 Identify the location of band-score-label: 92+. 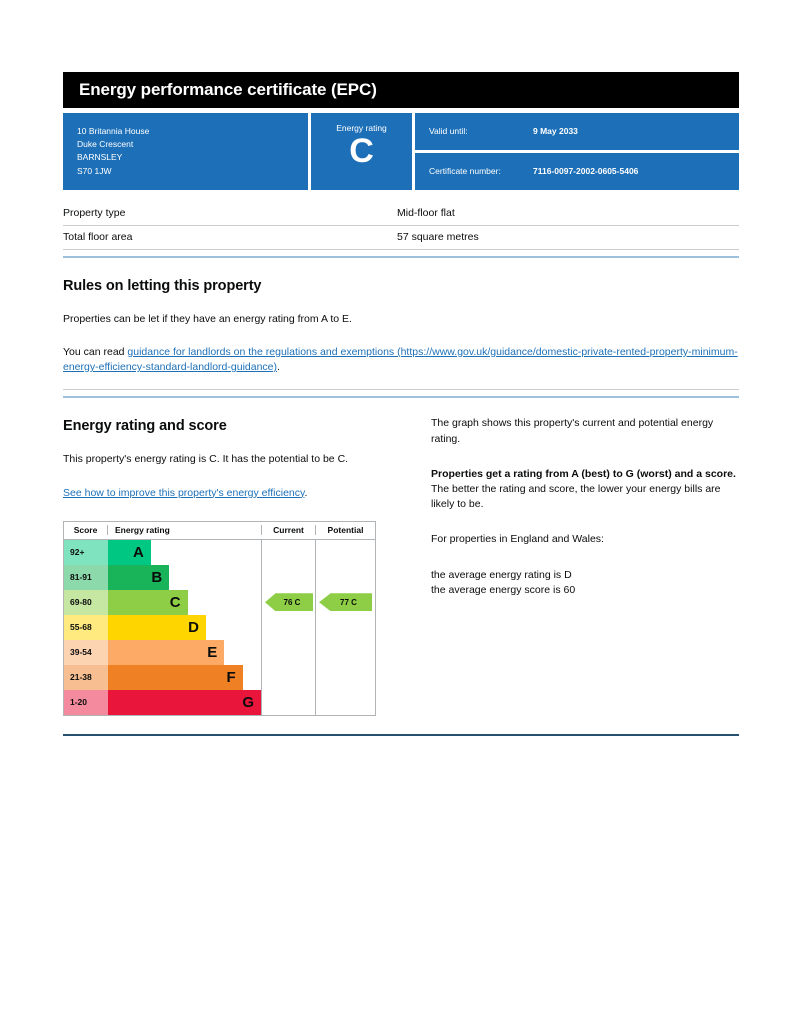
(86, 552).